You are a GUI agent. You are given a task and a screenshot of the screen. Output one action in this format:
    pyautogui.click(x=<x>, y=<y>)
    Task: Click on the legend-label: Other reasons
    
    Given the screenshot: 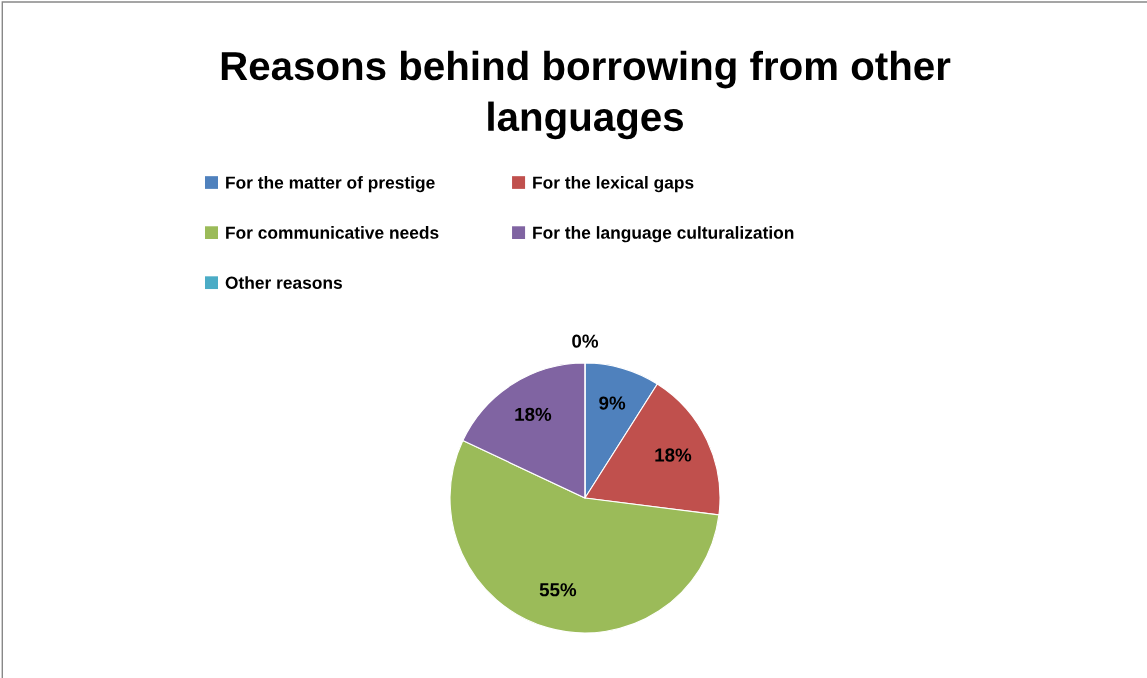 What is the action you would take?
    pyautogui.click(x=283, y=282)
    